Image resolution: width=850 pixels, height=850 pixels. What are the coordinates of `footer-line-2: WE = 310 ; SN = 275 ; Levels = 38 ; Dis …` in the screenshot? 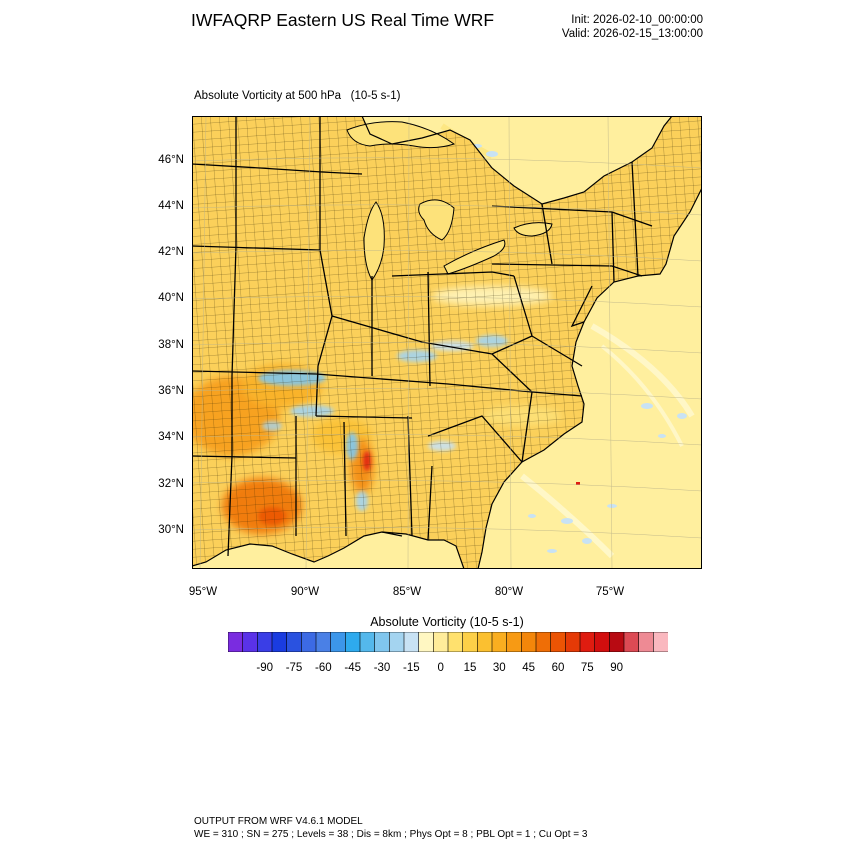 It's located at (391, 834).